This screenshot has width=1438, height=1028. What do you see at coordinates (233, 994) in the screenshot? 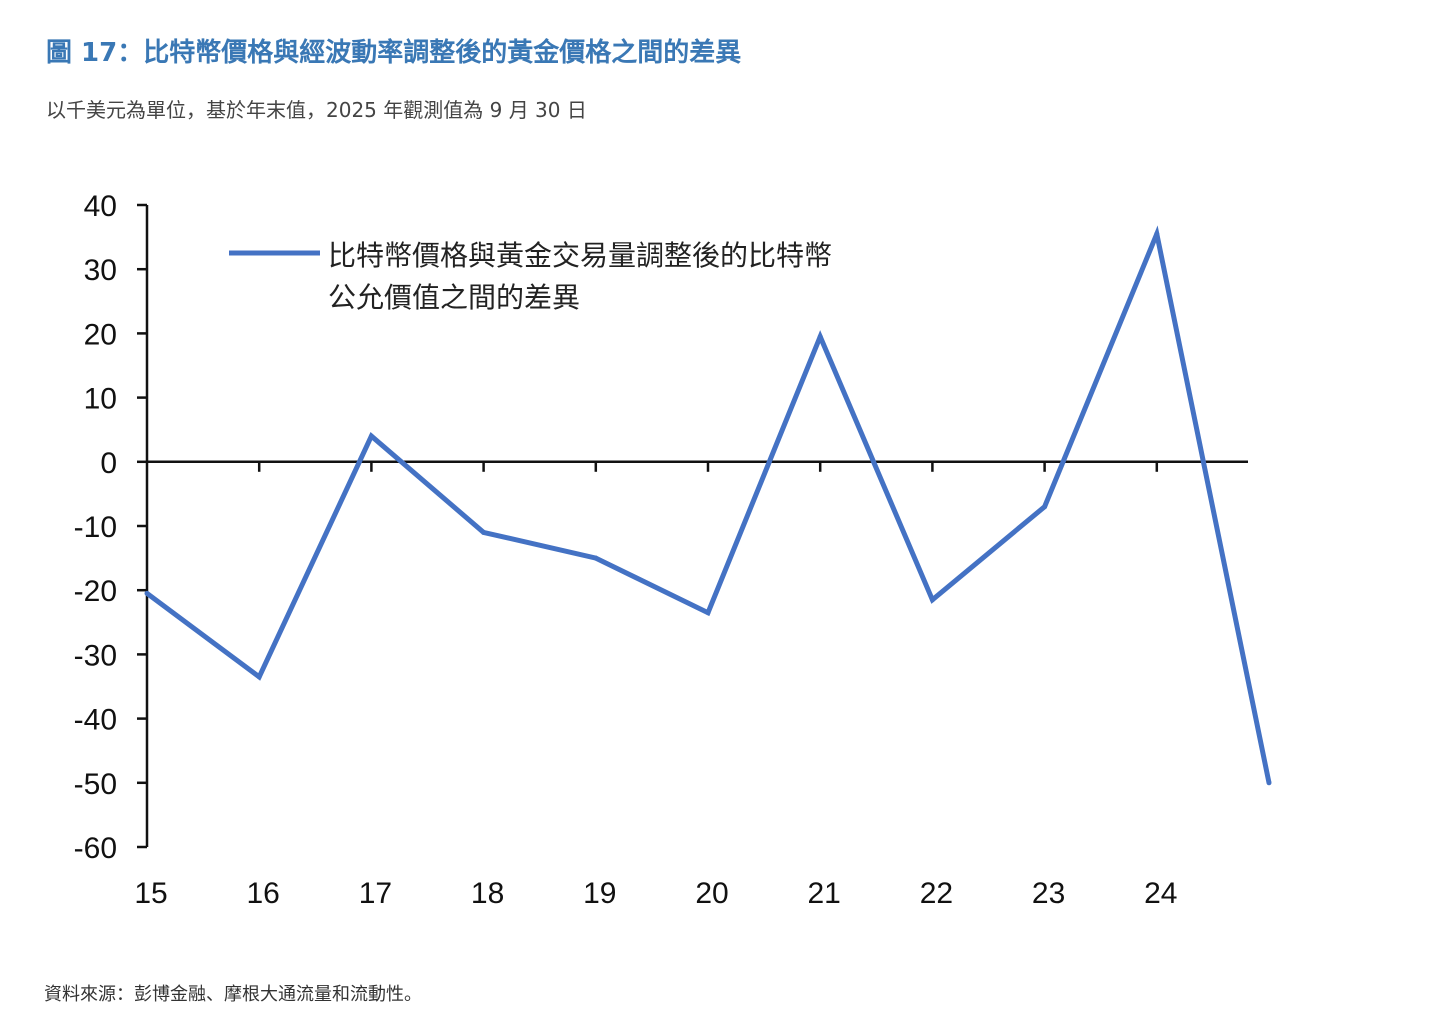
I see `source-note: 資料來源：彭博金融、摩根大通流量和流動性。` at bounding box center [233, 994].